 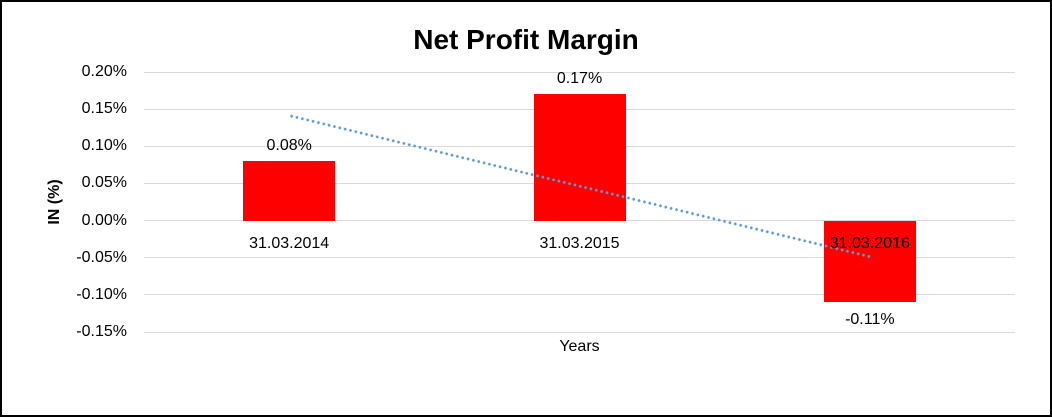 I want to click on y-axis-tick-label: 0.20%, so click(x=104, y=71).